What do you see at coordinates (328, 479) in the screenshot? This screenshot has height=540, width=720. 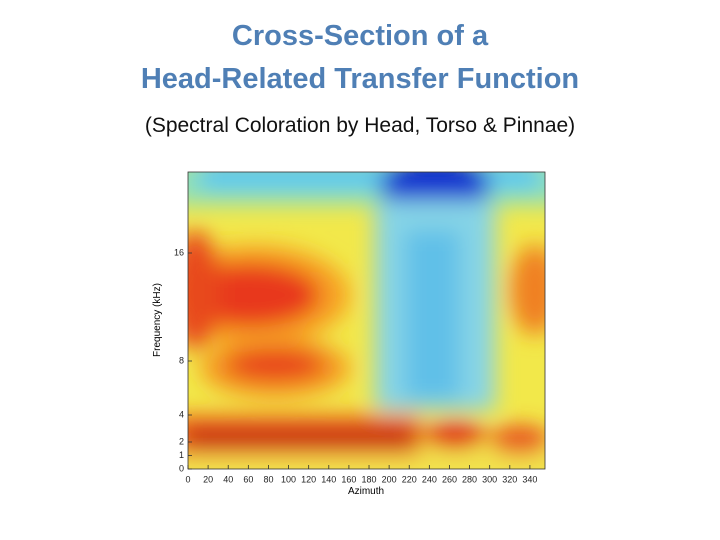 I see `x-tick-label: 140` at bounding box center [328, 479].